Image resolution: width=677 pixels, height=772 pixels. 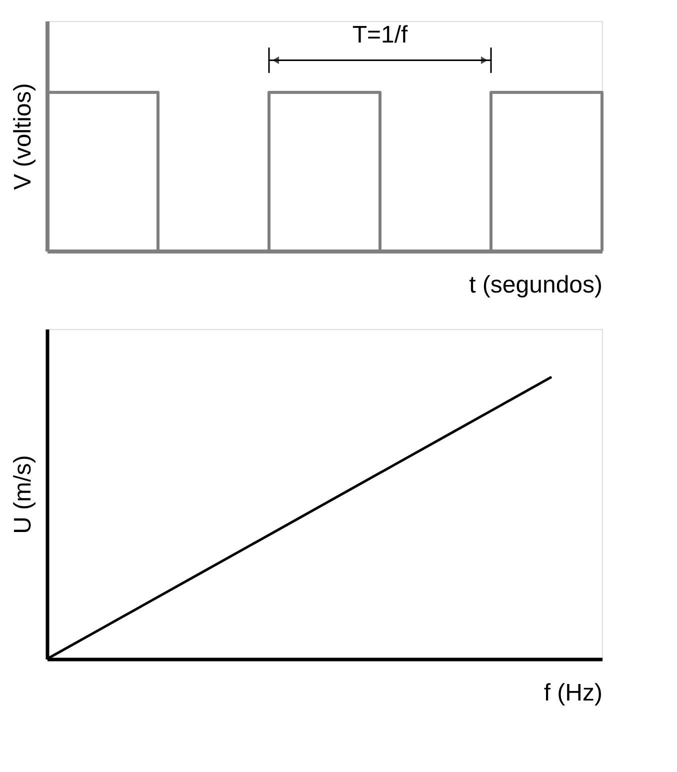 What do you see at coordinates (23, 136) in the screenshot?
I see `y-axis-title: V (voltios)` at bounding box center [23, 136].